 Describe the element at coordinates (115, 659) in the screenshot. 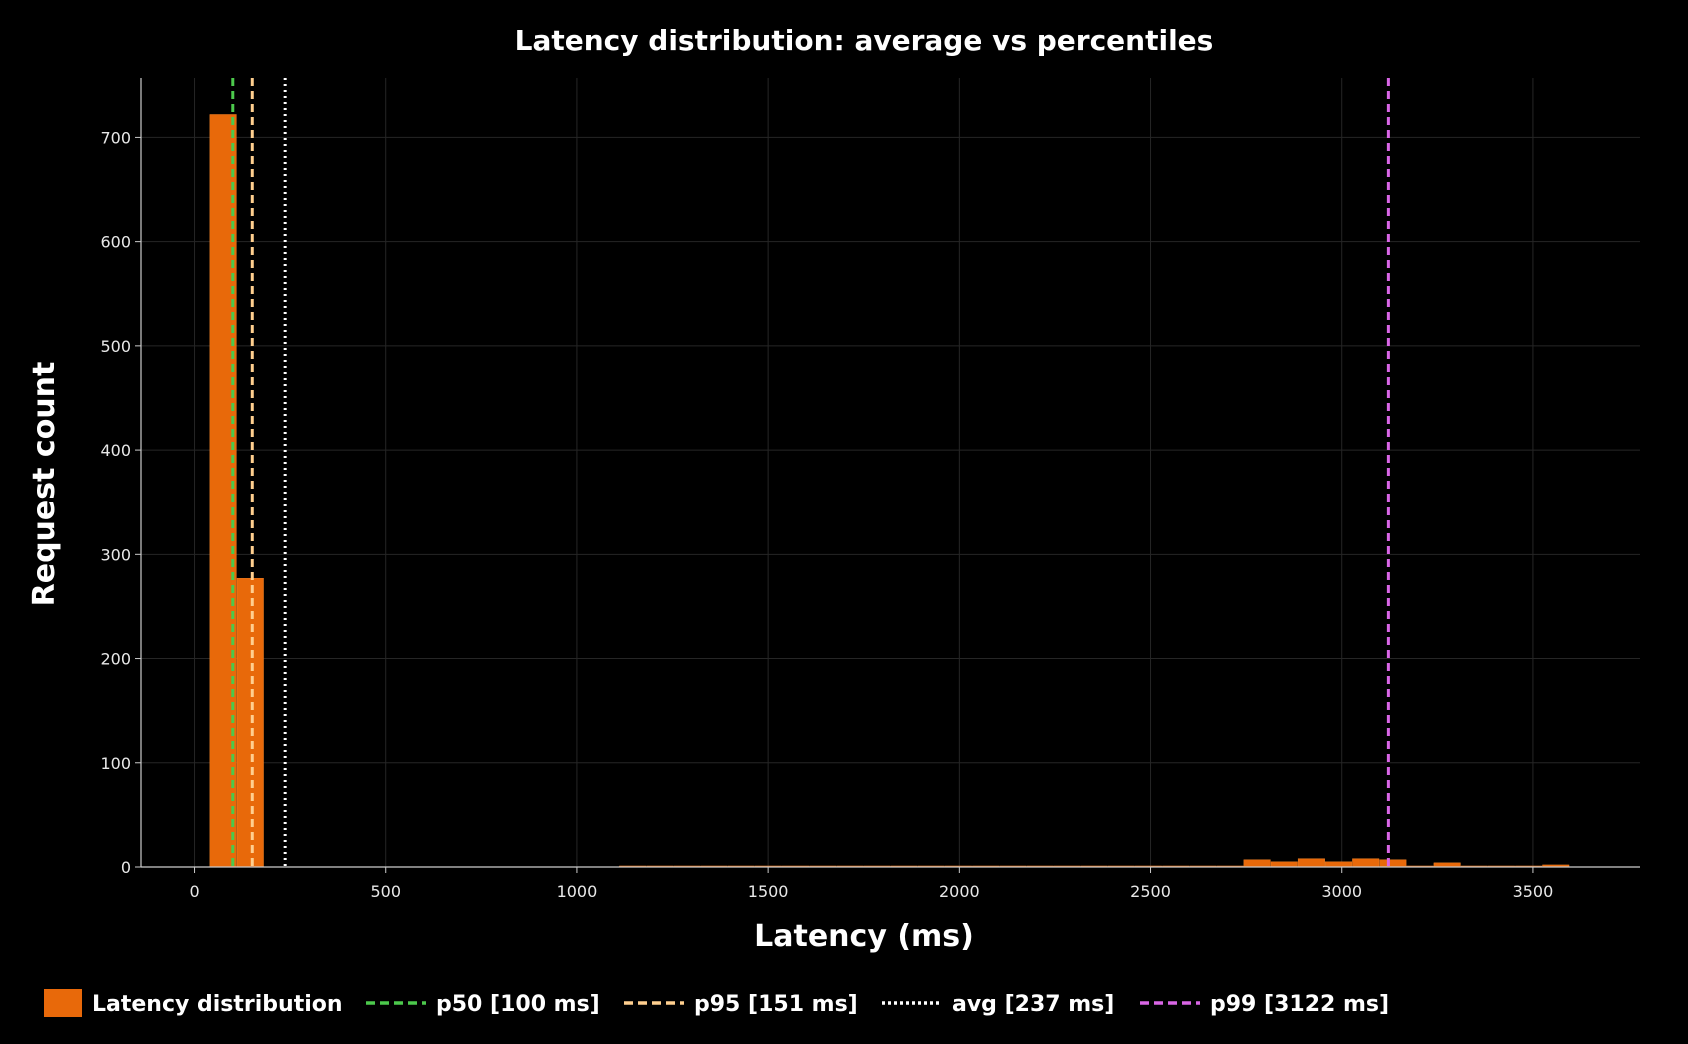

I see `y-tick-label: 200` at that location.